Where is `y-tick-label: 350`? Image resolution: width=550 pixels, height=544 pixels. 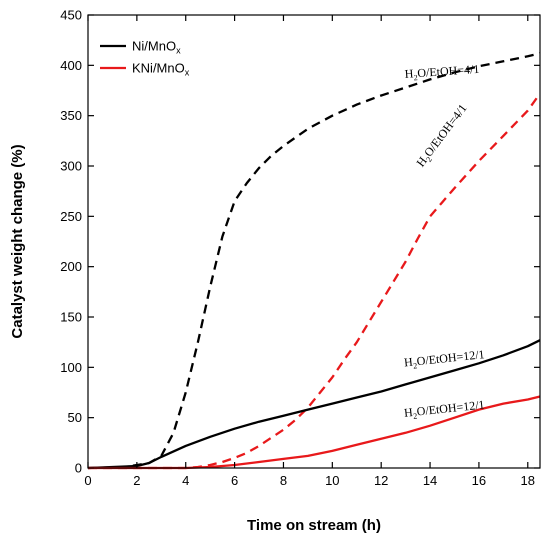 y-tick-label: 350 is located at coordinates (71, 115).